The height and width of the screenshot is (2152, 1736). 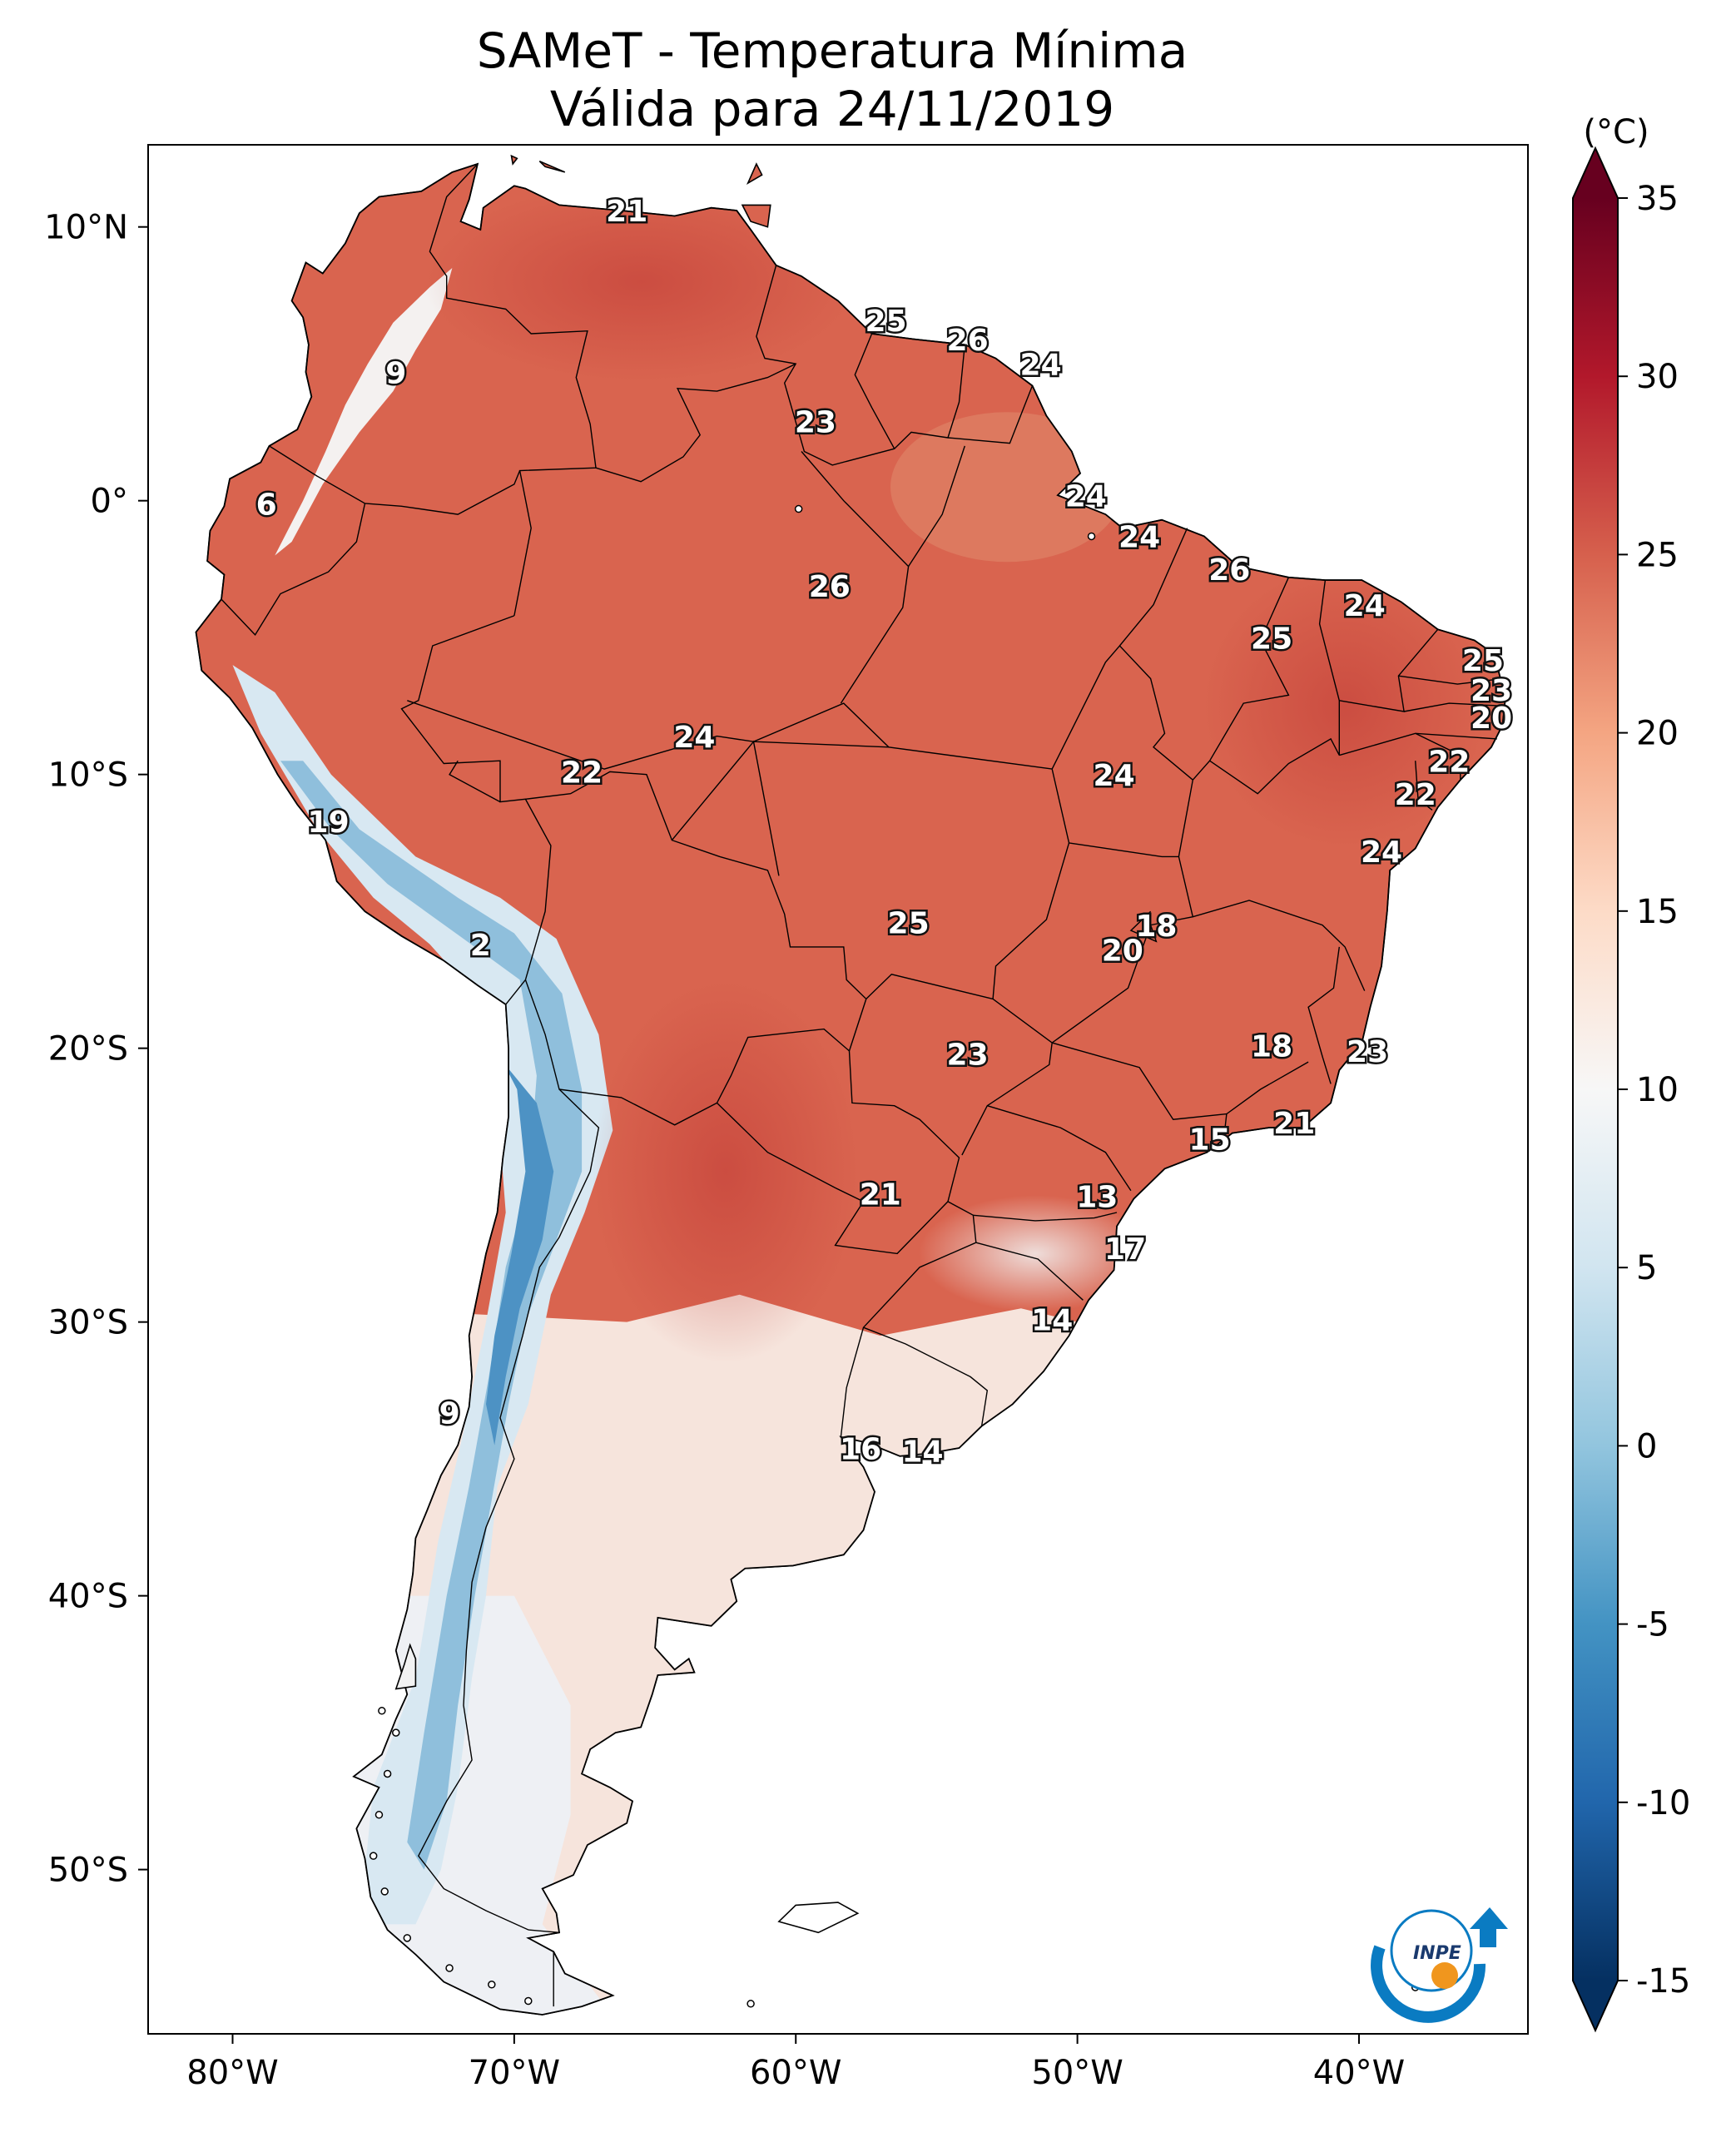 I want to click on temperature-label: 18, so click(x=1156, y=927).